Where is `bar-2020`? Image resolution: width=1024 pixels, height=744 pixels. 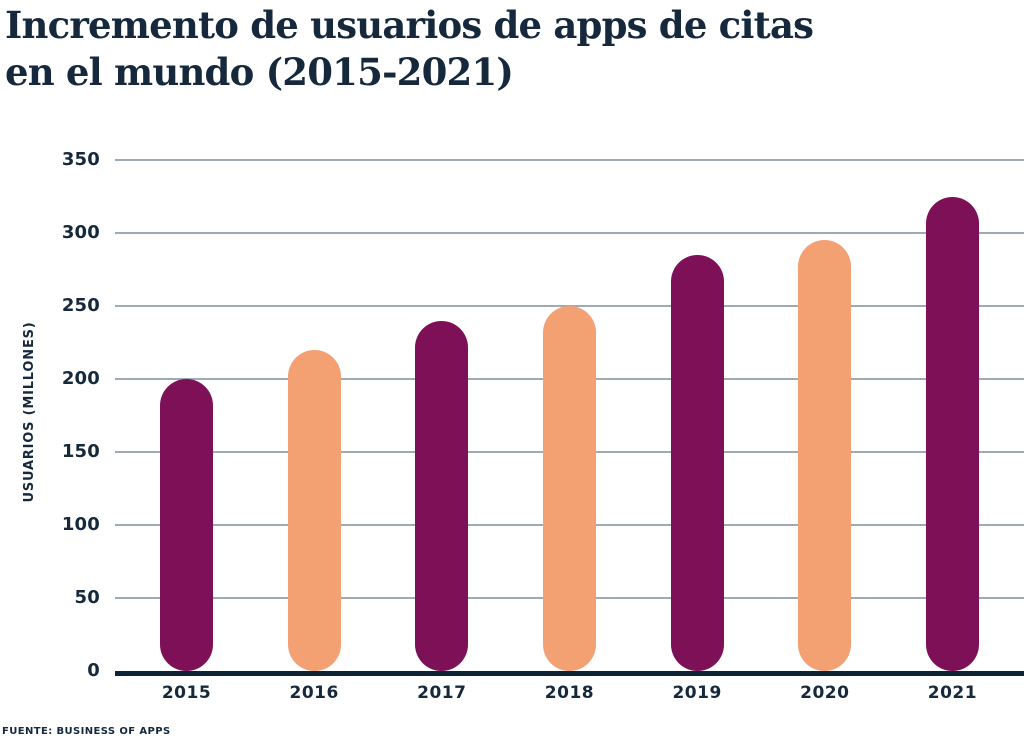
bar-2020 is located at coordinates (825, 455).